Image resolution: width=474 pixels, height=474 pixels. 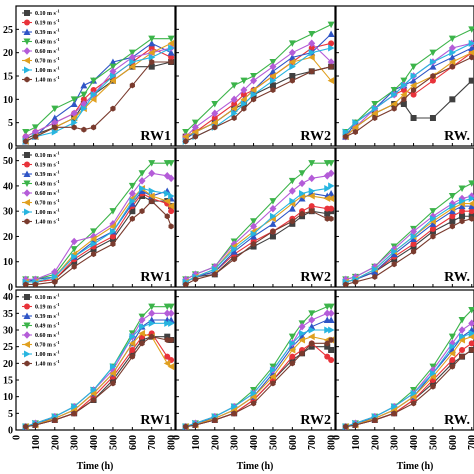 What do you see at coordinates (8, 381) in the screenshot?
I see `y-tick-label: 15` at bounding box center [8, 381].